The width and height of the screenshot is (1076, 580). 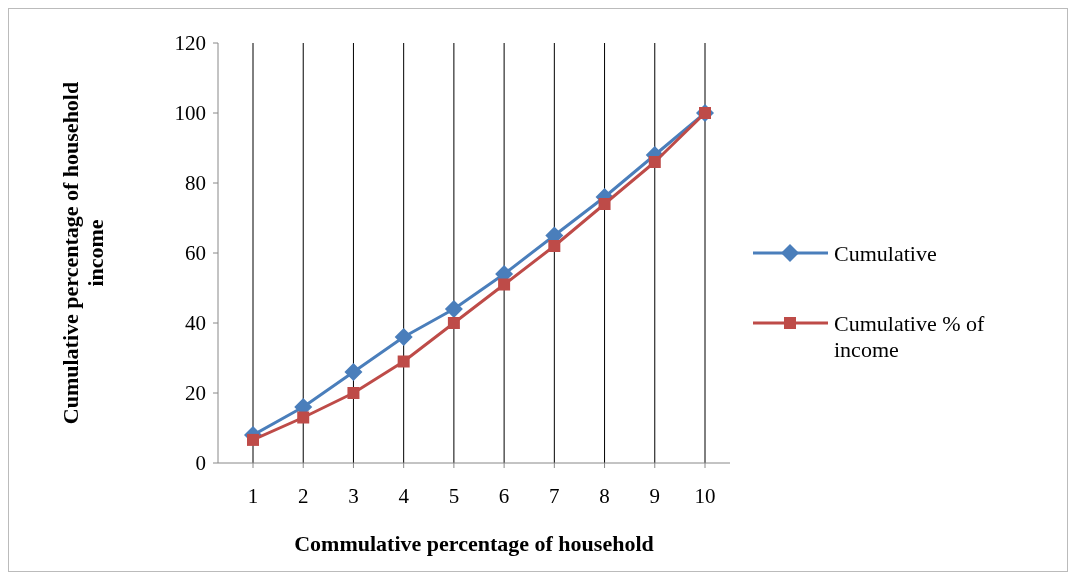 I want to click on y-tick-label: 100, so click(x=190, y=113).